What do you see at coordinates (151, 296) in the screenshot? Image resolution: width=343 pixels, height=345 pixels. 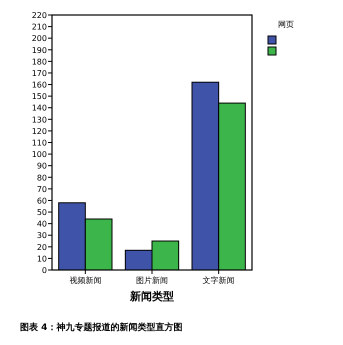 I see `x-axis-title: 新闻类型` at bounding box center [151, 296].